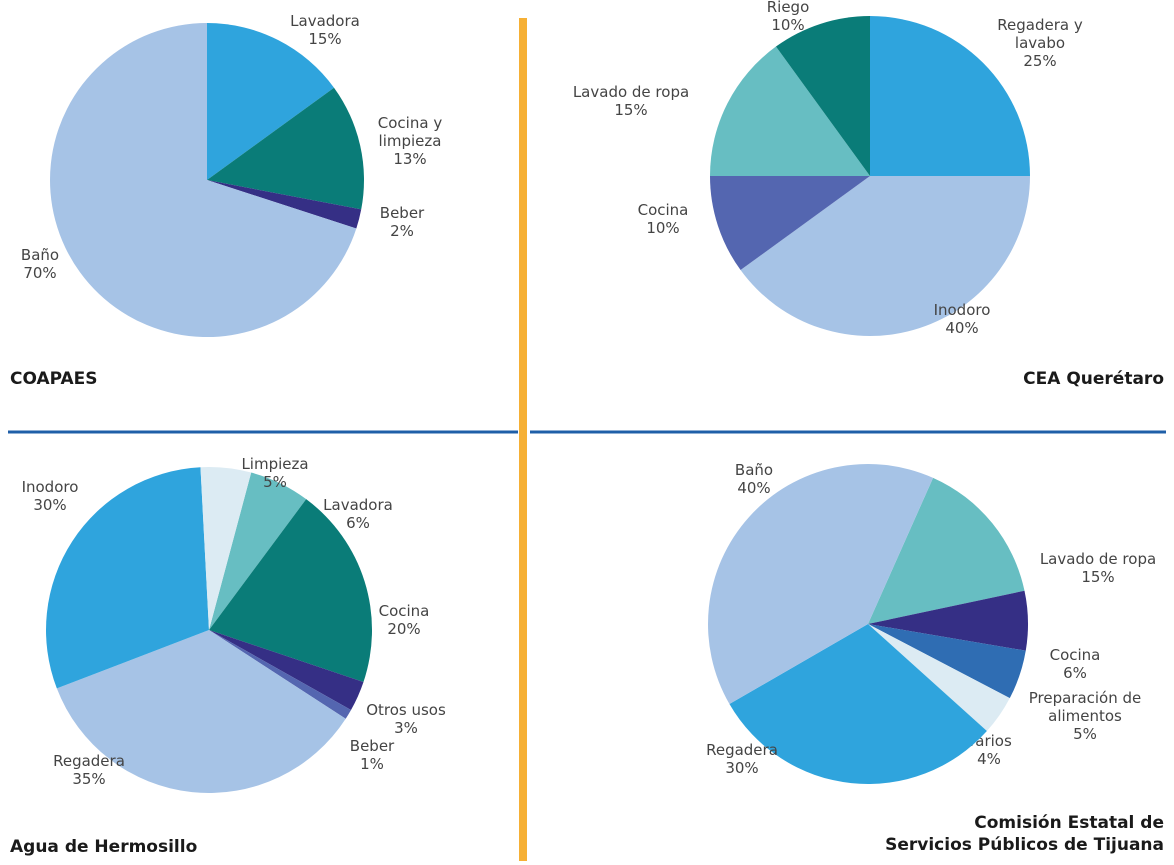  Describe the element at coordinates (274, 473) in the screenshot. I see `pie-2-slice-label-6: Limpieza 5%` at that location.